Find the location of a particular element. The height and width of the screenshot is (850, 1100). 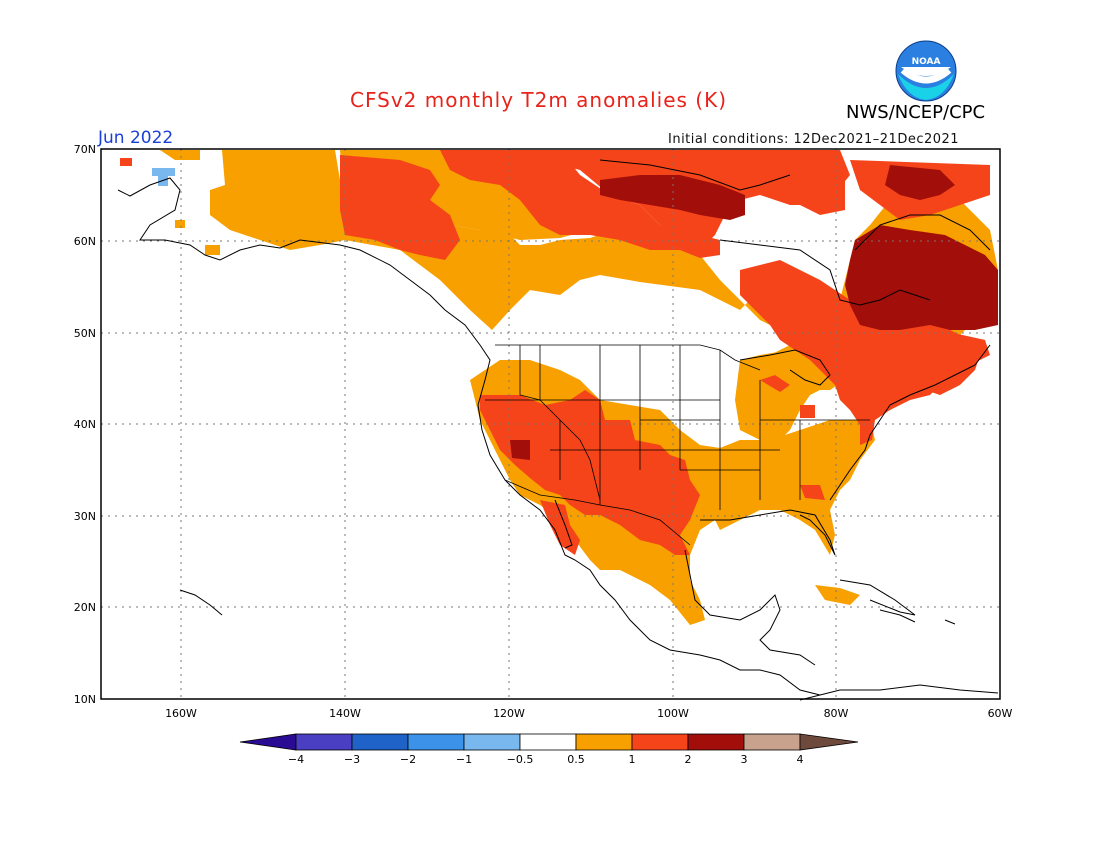

legend-tick: −0.5 is located at coordinates (520, 759).